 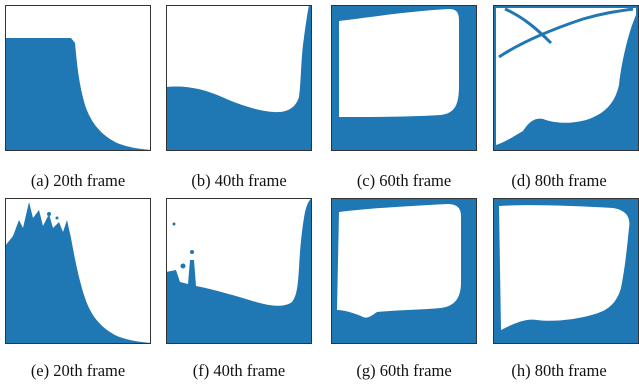 I want to click on panel-a-20th-frame, so click(x=78, y=78).